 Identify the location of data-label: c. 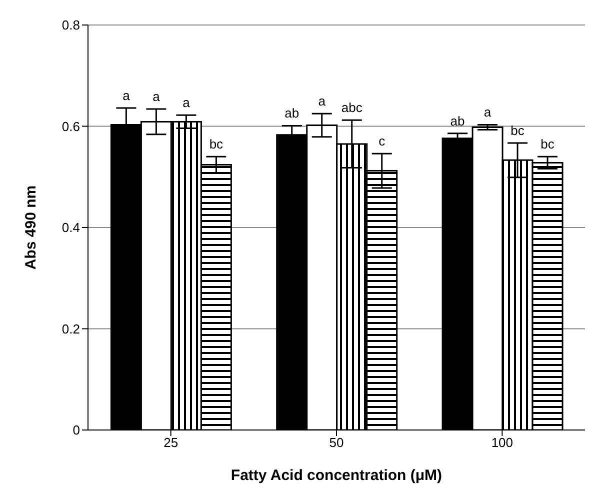
(382, 141).